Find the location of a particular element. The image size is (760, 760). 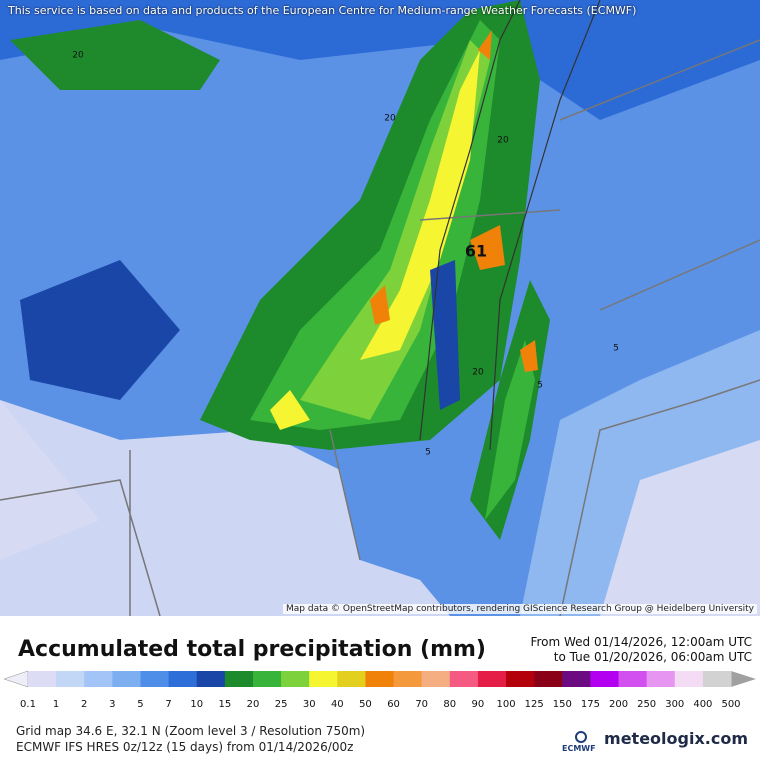

scale-label: 1 is located at coordinates (56, 704).